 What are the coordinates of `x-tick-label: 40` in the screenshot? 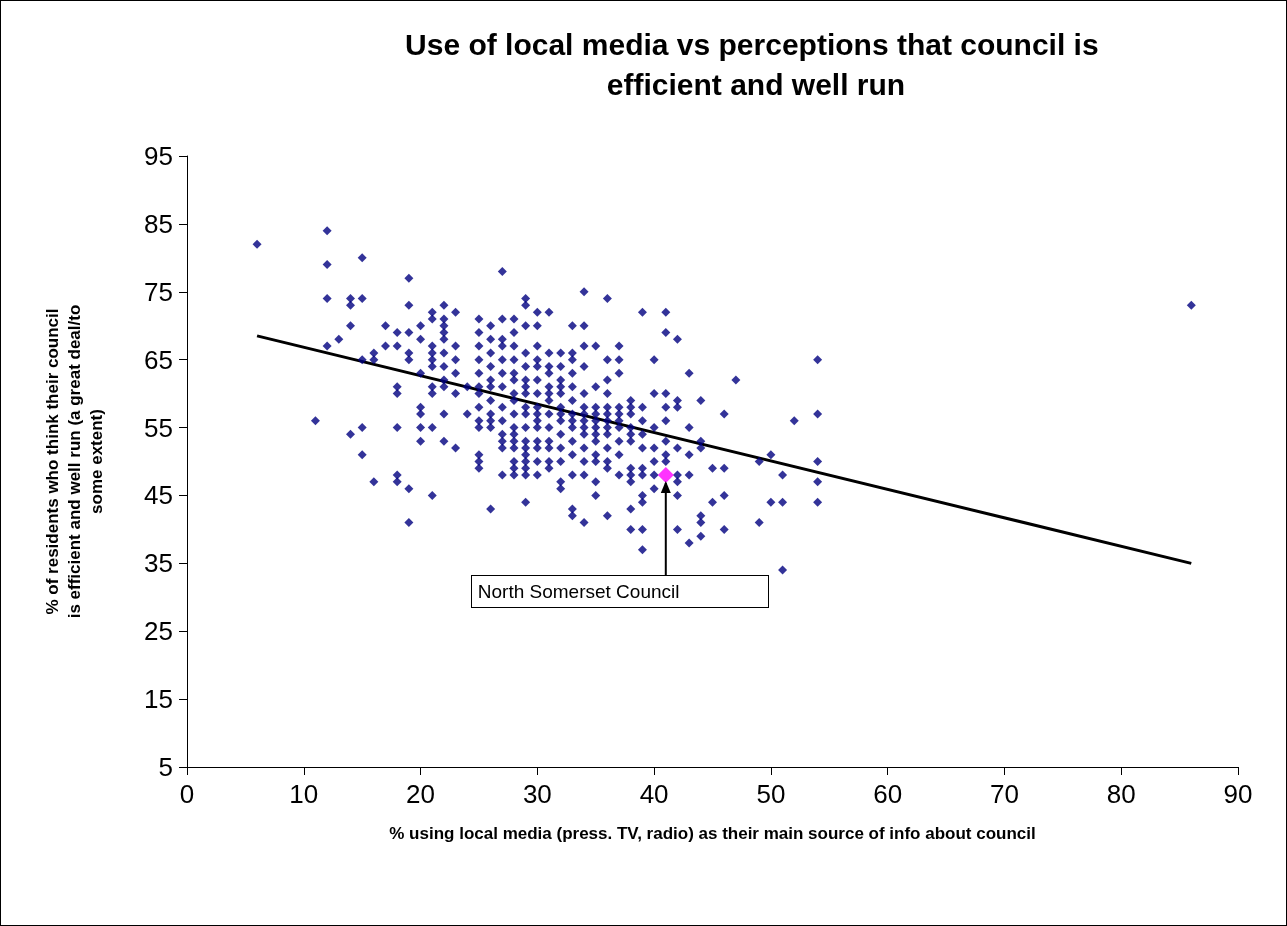 It's located at (654, 794).